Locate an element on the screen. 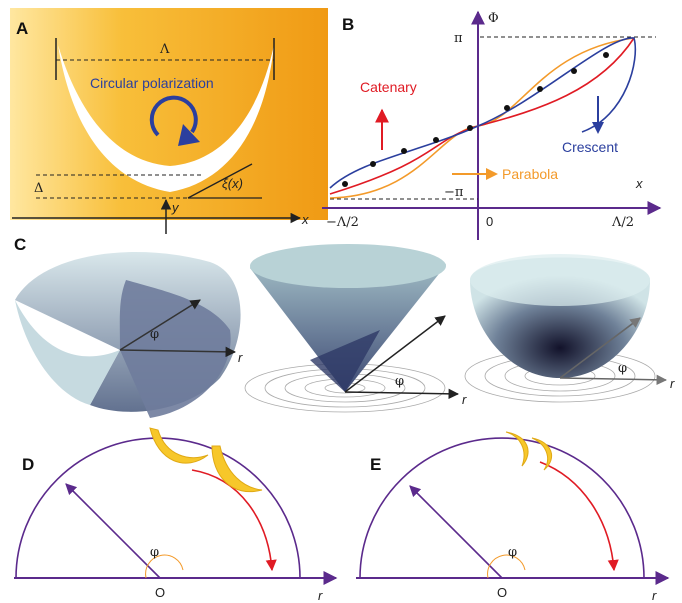 This screenshot has width=682, height=603. cone-surface is located at coordinates (352, 328).